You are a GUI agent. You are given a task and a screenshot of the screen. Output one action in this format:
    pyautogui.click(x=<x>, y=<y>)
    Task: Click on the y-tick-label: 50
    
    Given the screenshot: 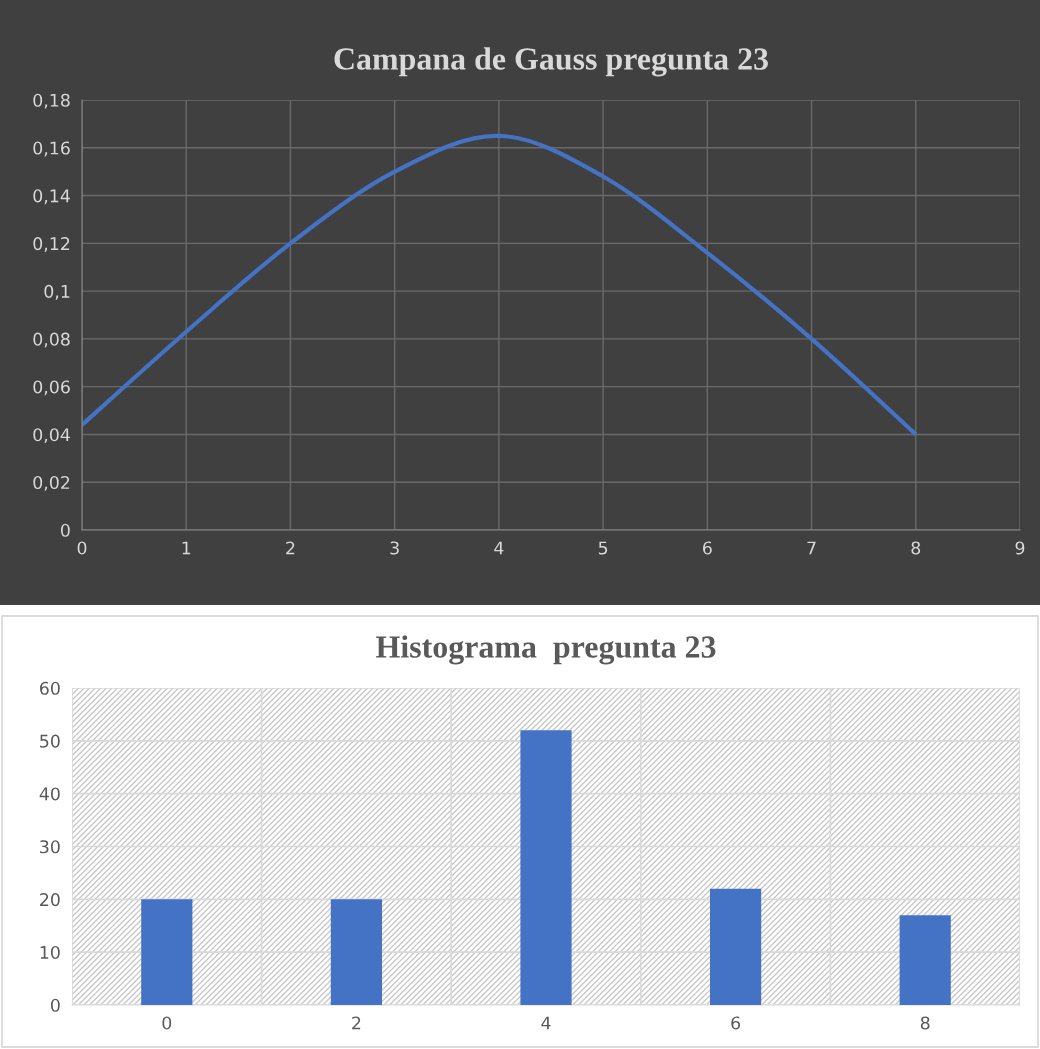 What is the action you would take?
    pyautogui.click(x=50, y=741)
    